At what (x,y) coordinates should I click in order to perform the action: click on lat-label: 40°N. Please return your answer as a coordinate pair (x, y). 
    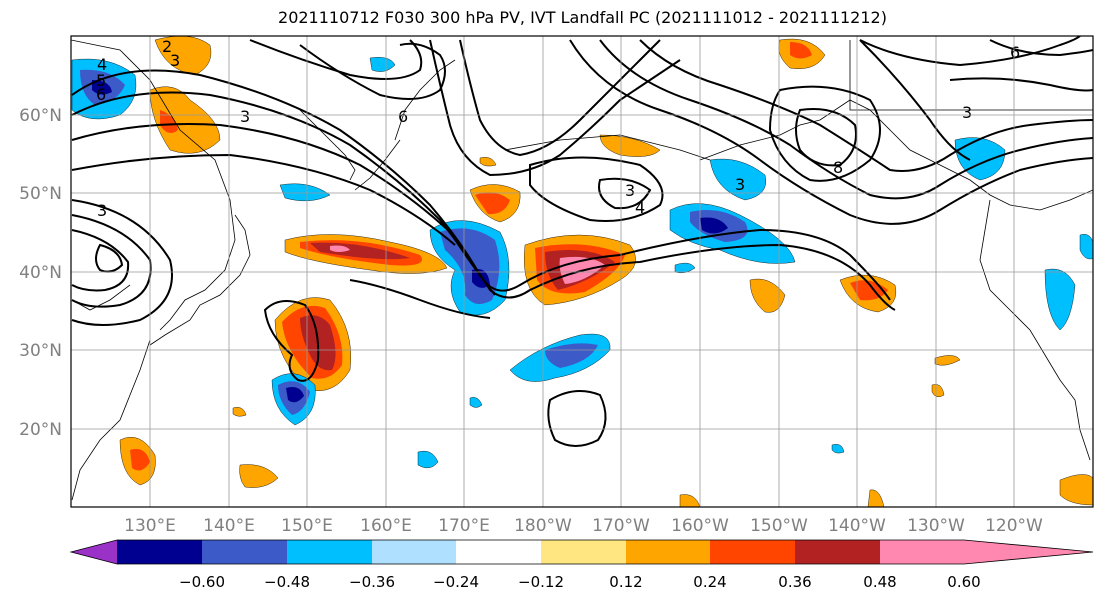
    Looking at the image, I should click on (40, 273).